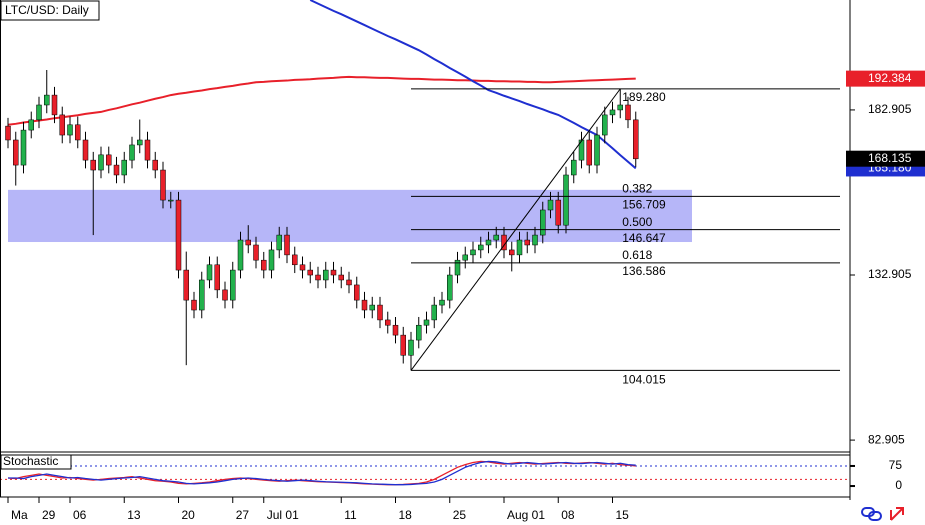 This screenshot has height=525, width=925. I want to click on x-tick-label: 27, so click(243, 515).